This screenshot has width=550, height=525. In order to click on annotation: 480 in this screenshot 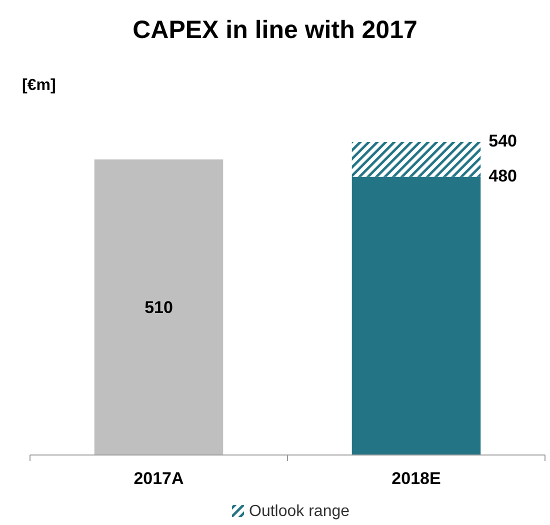, I will do `click(502, 176)`.